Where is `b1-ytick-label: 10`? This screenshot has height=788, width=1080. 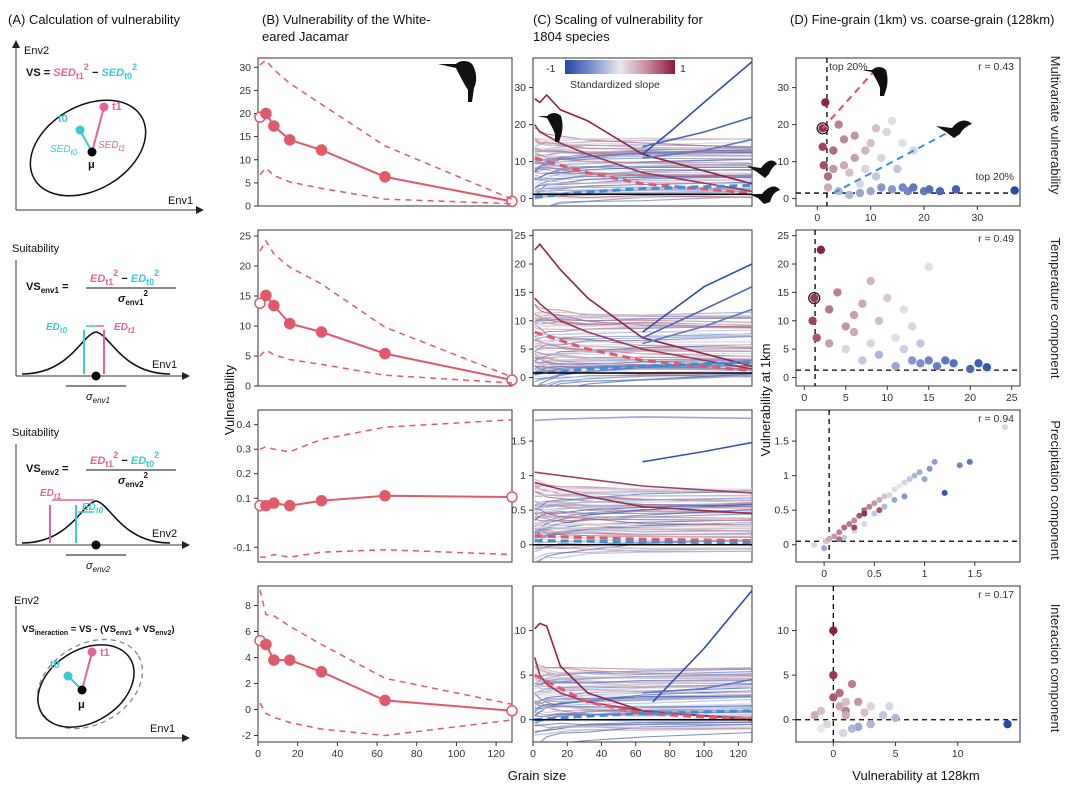
b1-ytick-label: 10 is located at coordinates (245, 160).